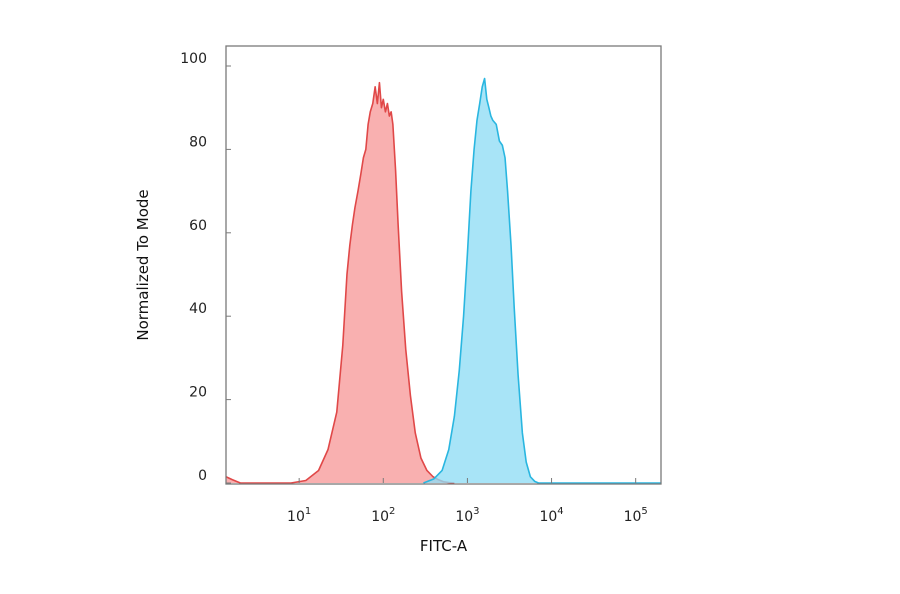  Describe the element at coordinates (198, 142) in the screenshot. I see `y-tick-label: 80` at that location.